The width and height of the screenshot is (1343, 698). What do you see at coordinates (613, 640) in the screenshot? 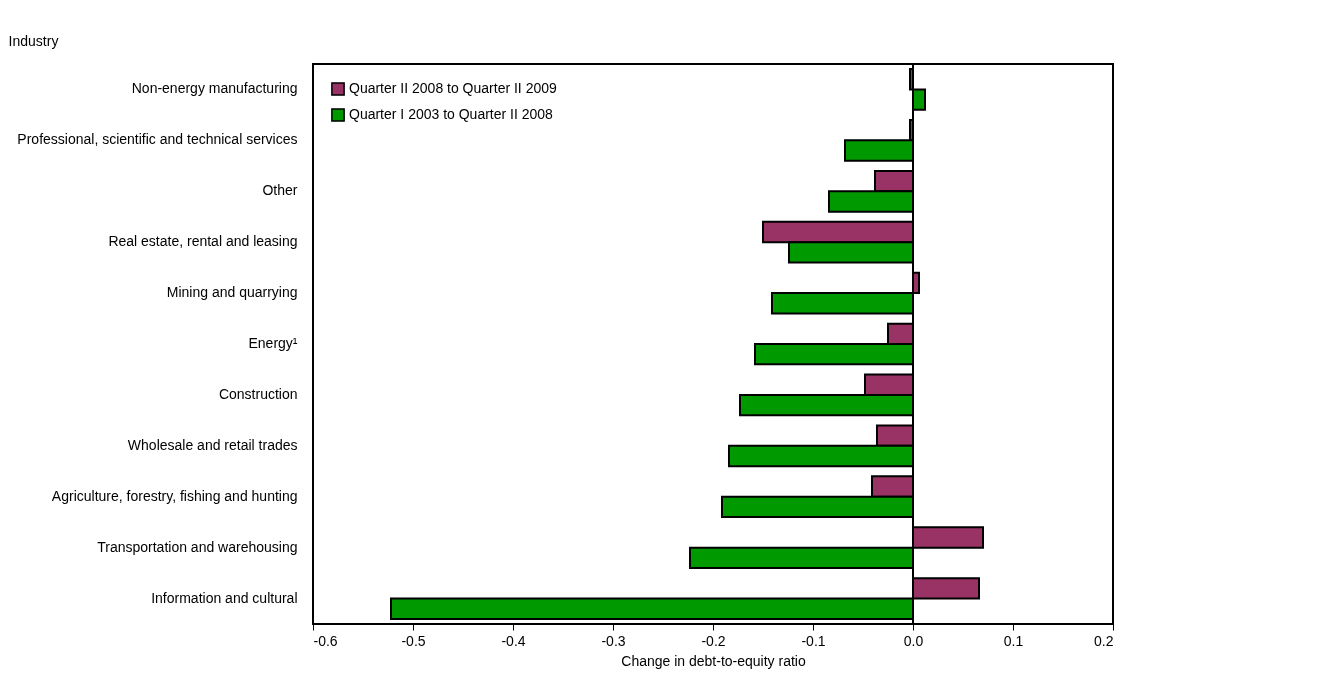
I see `x-tick-label: -0.3` at bounding box center [613, 640].